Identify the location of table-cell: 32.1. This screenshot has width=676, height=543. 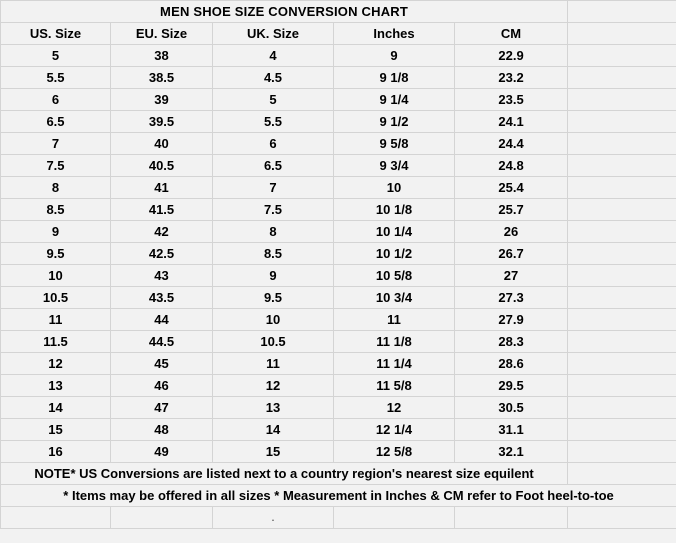
(511, 451).